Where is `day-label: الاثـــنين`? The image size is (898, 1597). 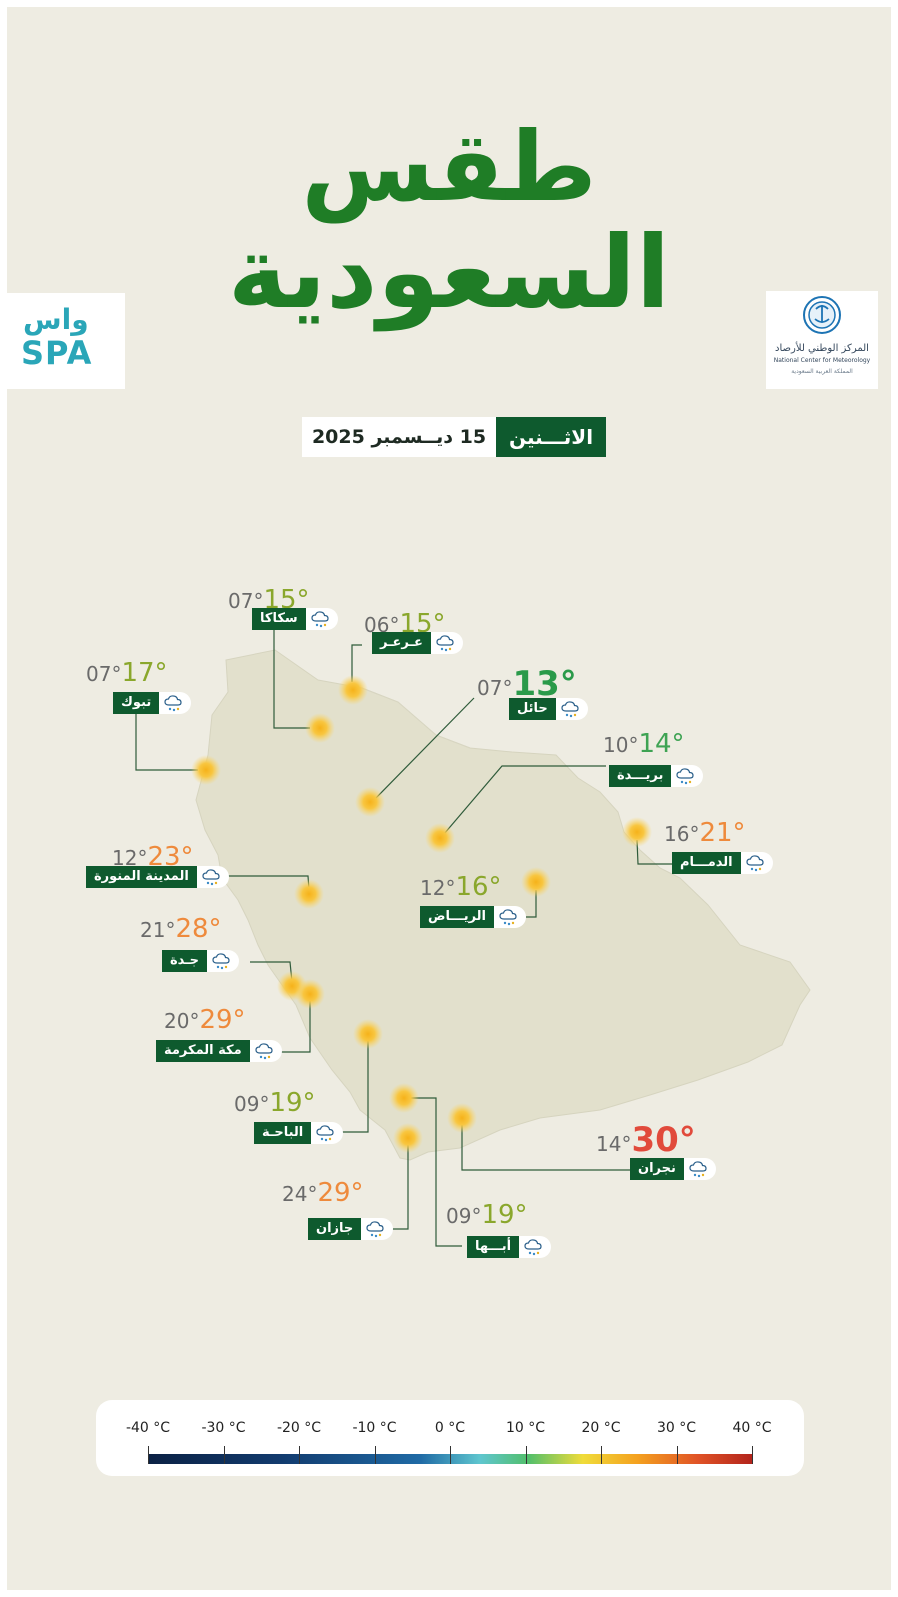
day-label: الاثـــنين is located at coordinates (551, 437).